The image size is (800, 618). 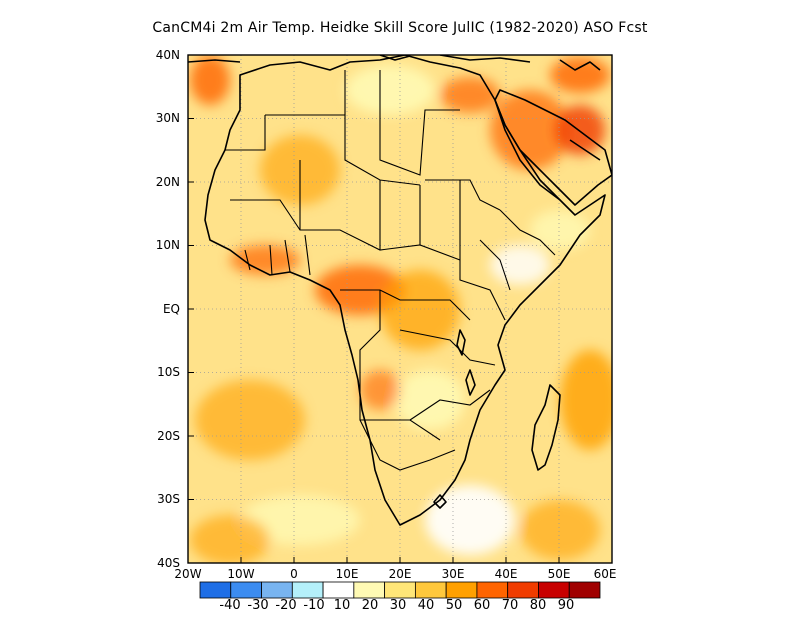 I want to click on colorbar-label: 50, so click(x=454, y=605).